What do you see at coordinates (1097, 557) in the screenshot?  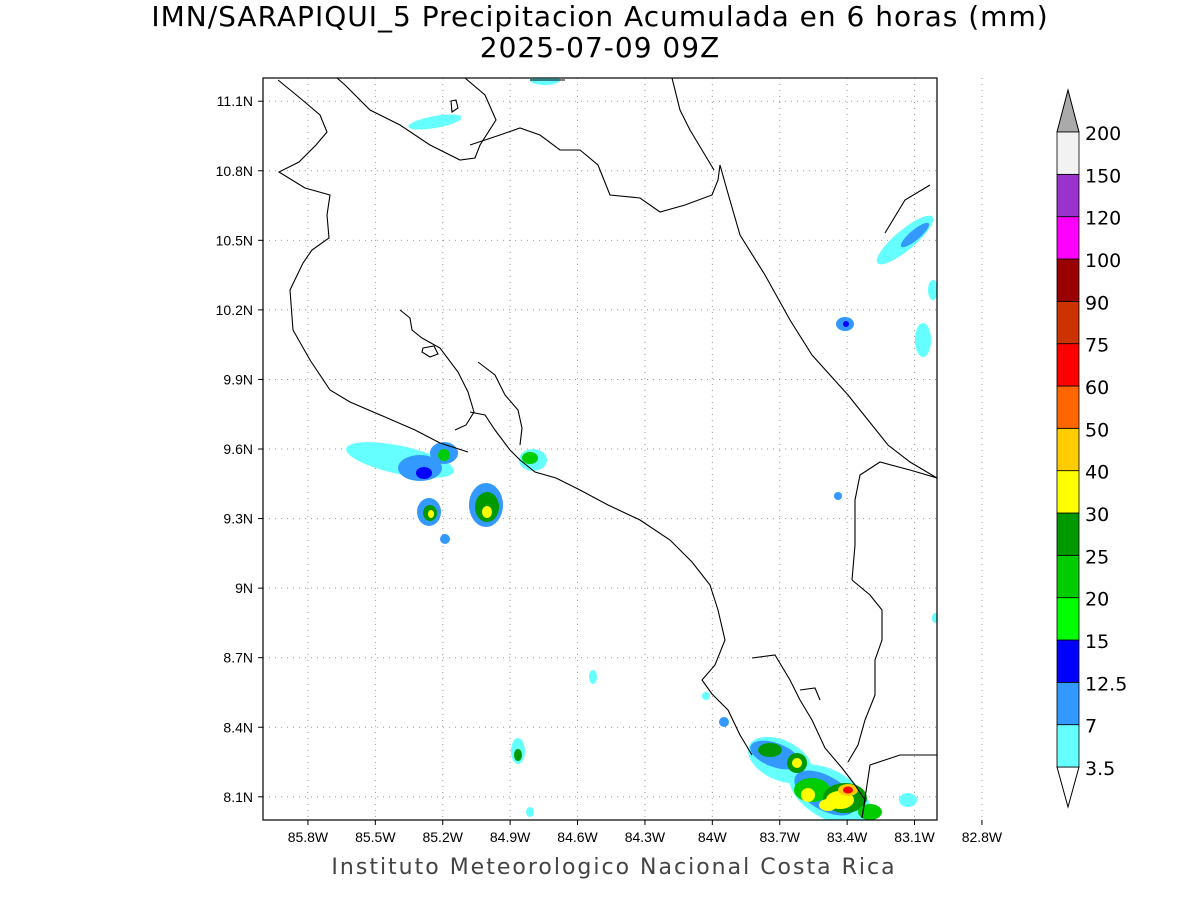 I see `colorbar-label: 25` at bounding box center [1097, 557].